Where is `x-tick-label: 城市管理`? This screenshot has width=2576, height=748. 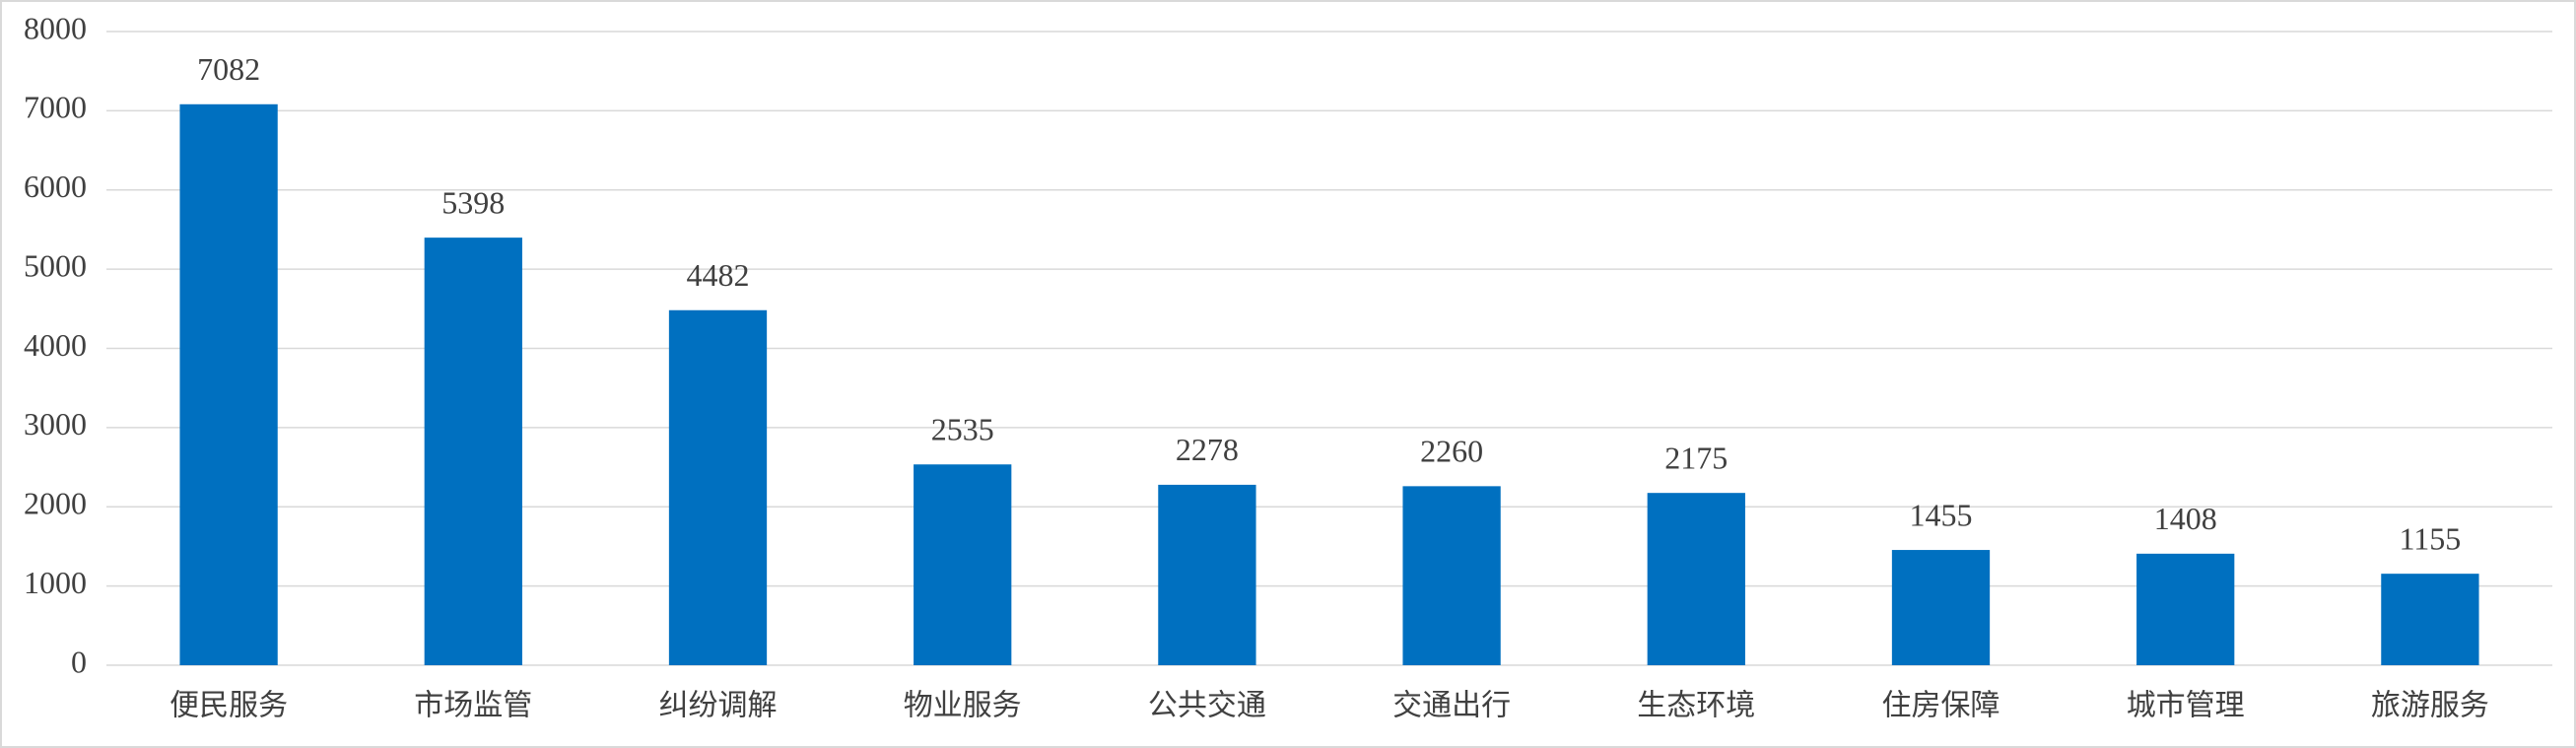
x-tick-label: 城市管理 is located at coordinates (2186, 706).